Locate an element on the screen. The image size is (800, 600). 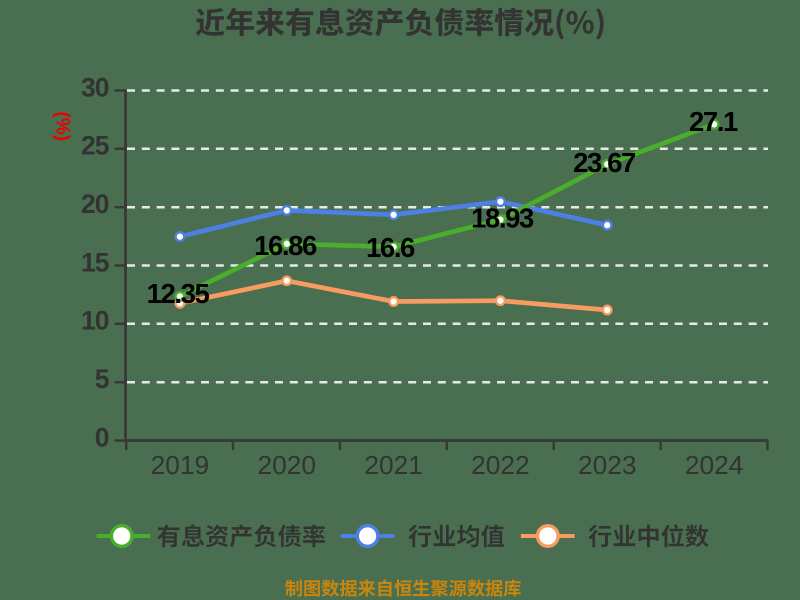
svg-text: 18.93 is located at coordinates (502, 217).